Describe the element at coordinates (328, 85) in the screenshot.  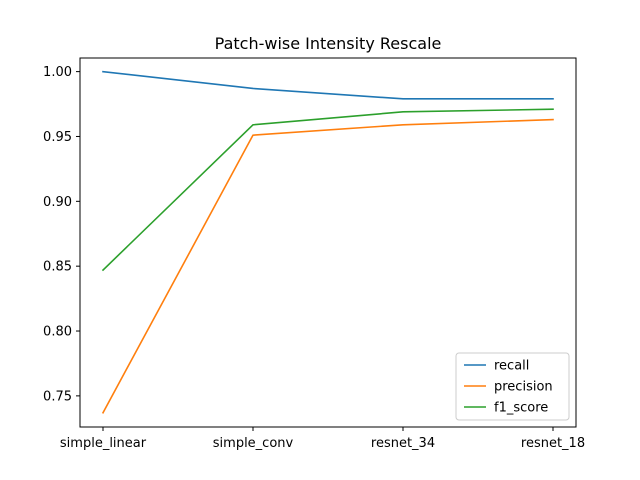
I see `series-line-recall` at that location.